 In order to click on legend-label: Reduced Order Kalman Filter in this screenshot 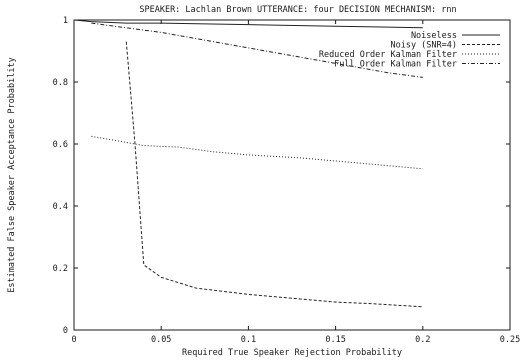, I will do `click(388, 55)`.